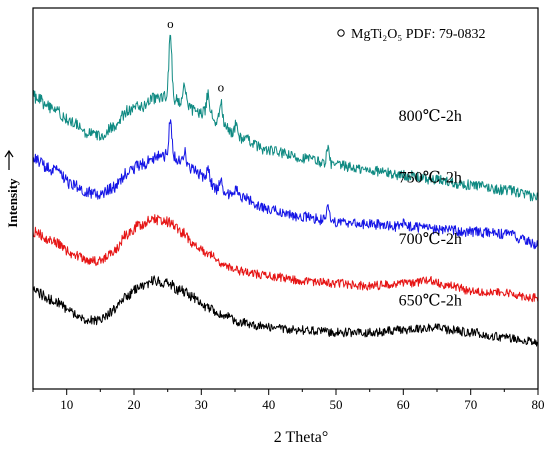 The image size is (553, 454). Describe the element at coordinates (403, 404) in the screenshot. I see `x-tick-label-5: 60` at that location.